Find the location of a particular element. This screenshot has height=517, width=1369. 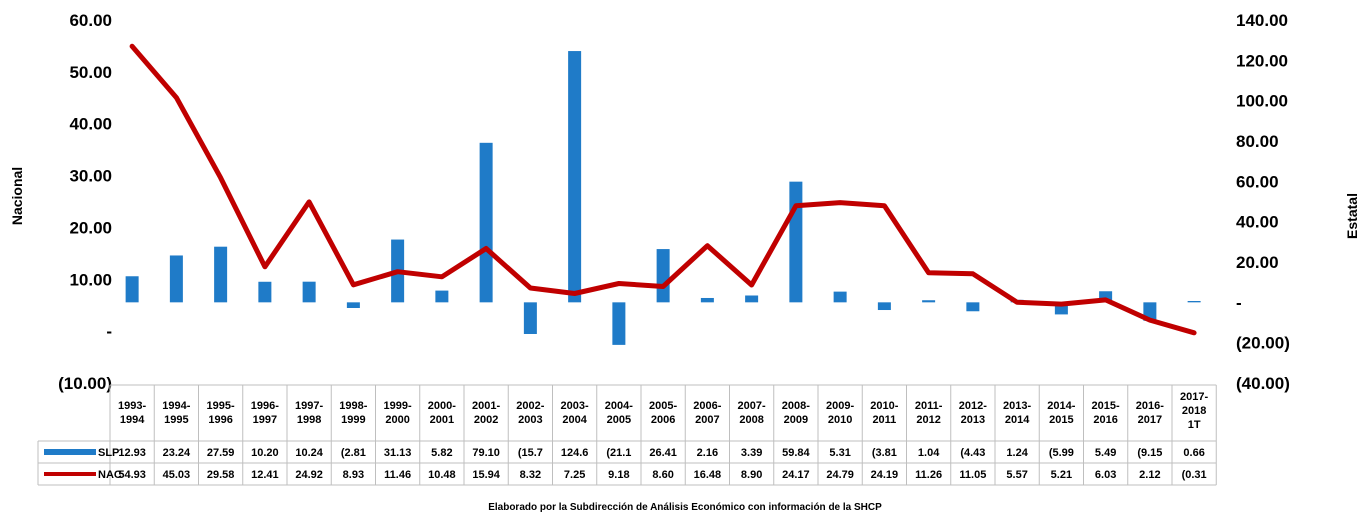

category-label-line: 2004- is located at coordinates (619, 406).